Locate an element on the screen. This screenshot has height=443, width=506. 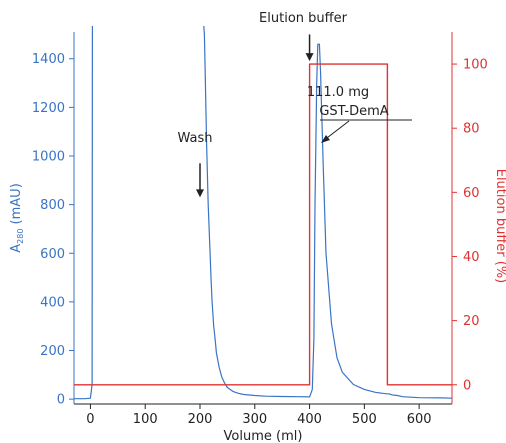
y-right-tick-label: 100 is located at coordinates (475, 65).